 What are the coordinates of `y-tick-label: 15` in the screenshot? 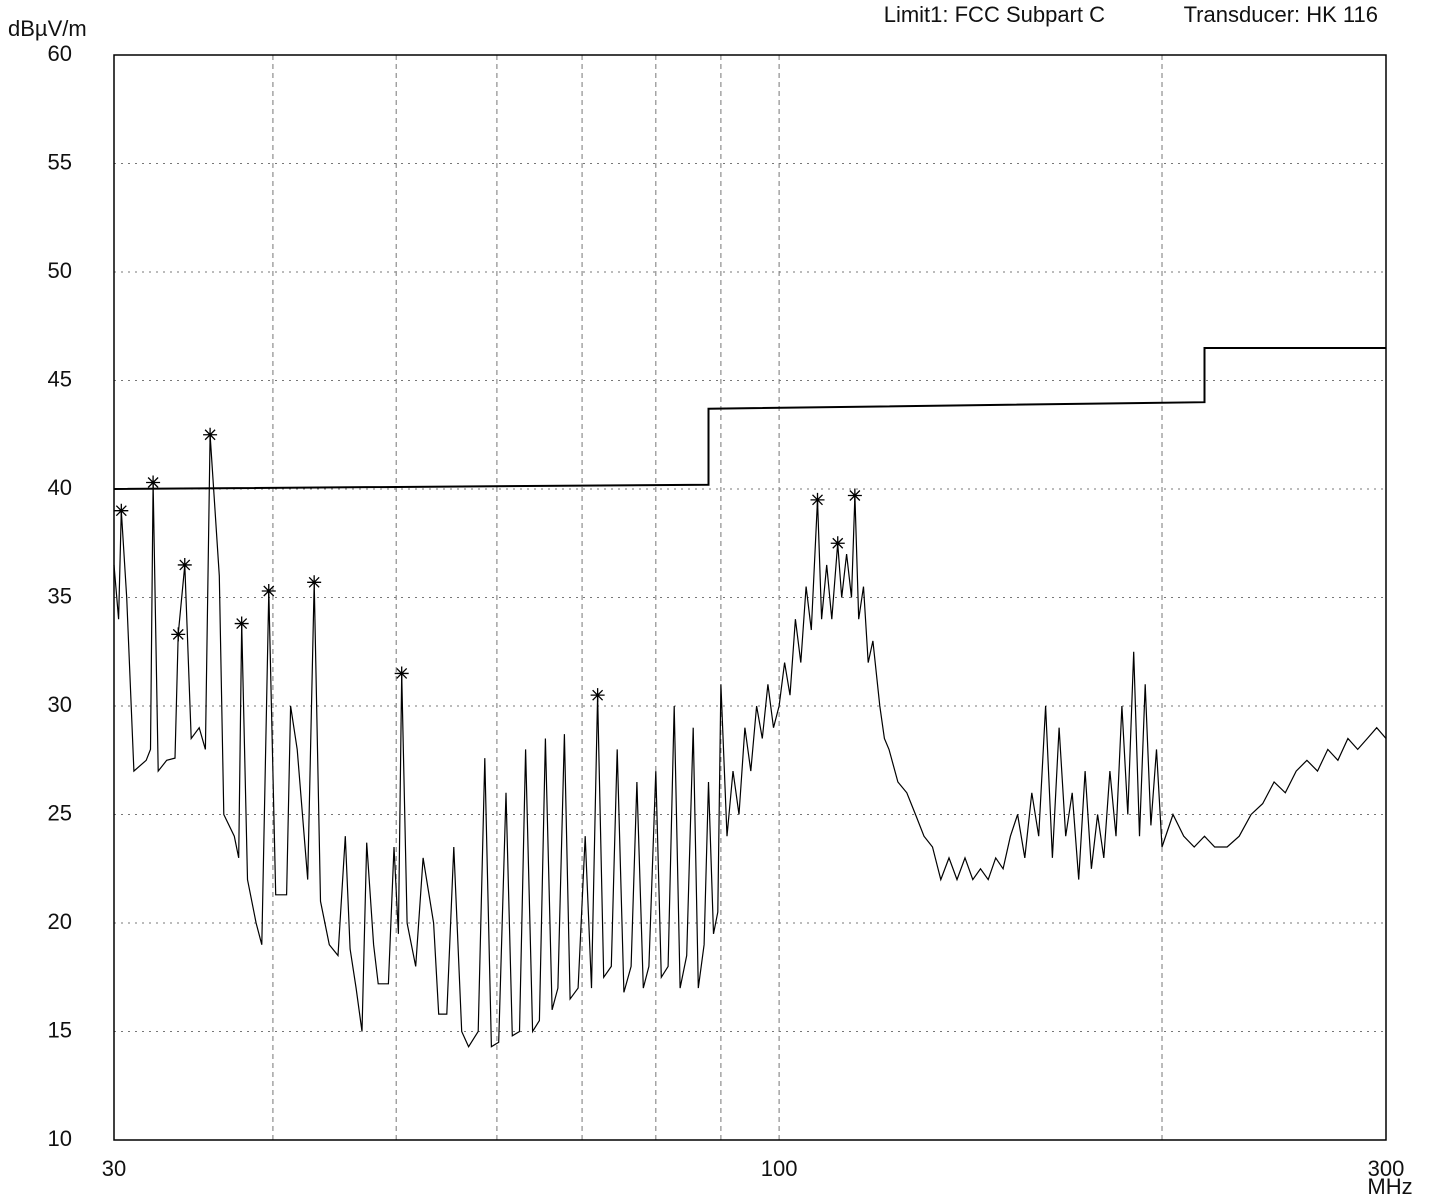 It's located at (60, 1029).